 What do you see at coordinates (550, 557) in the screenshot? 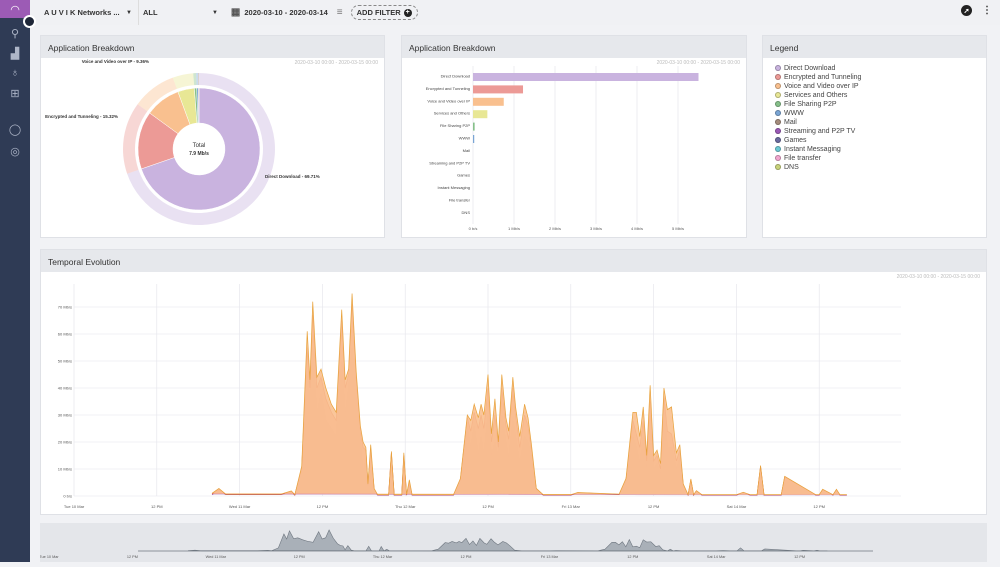
I see `navigator-tick-label: Fri 13 Mar` at bounding box center [550, 557].